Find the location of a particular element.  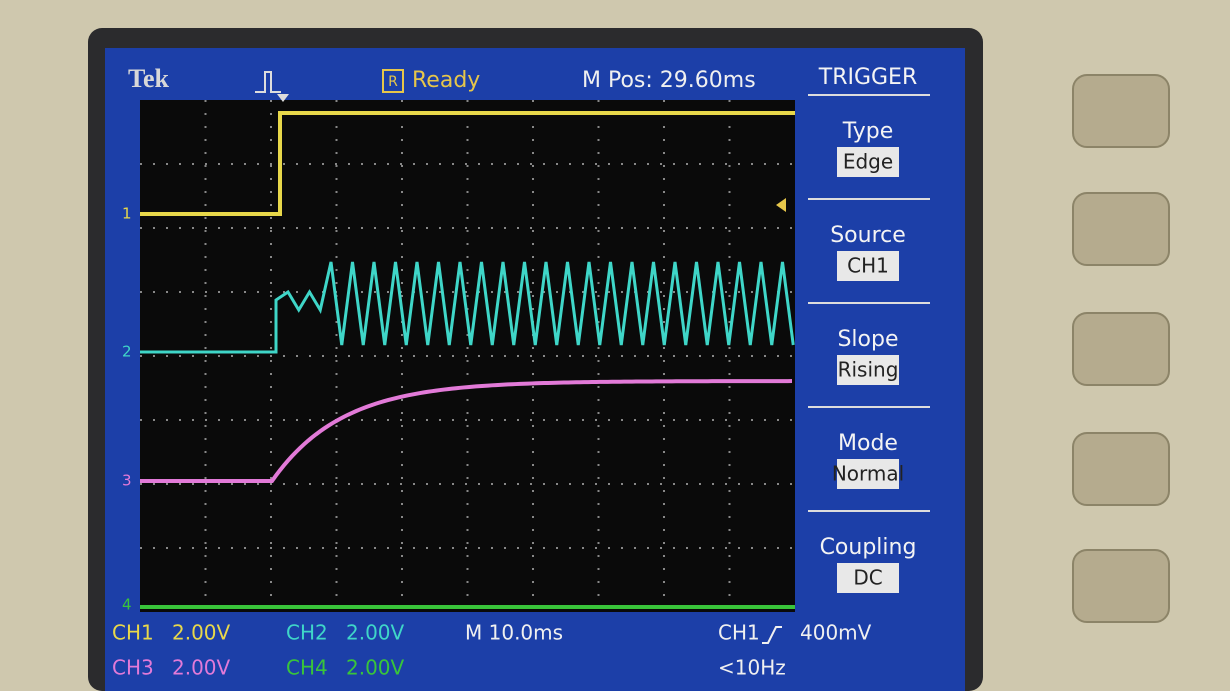

menu-value: Edge is located at coordinates (868, 162).